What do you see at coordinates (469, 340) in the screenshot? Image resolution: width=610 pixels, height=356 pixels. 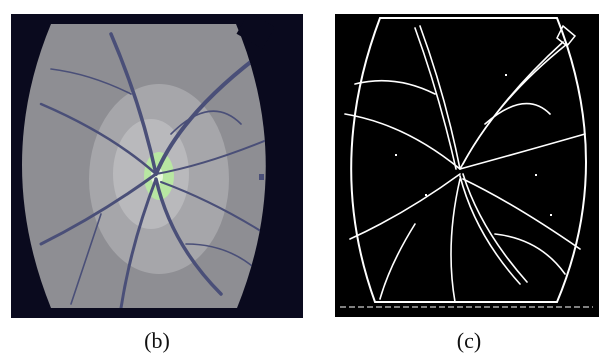 I see `caption-c: (c)` at bounding box center [469, 340].